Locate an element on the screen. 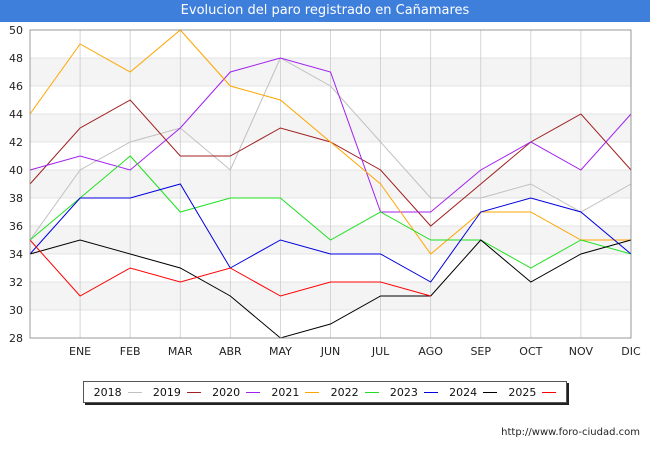 The width and height of the screenshot is (650, 450). y-tick-label: 46 is located at coordinates (16, 86).